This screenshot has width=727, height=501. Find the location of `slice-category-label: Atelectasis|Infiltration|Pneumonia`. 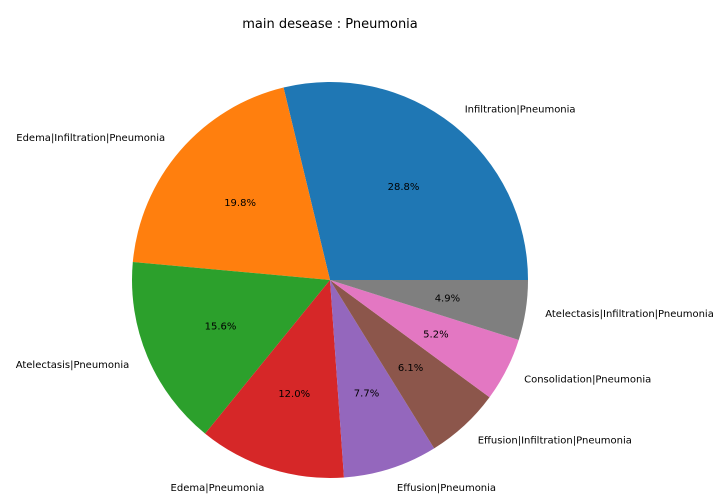

slice-category-label: Atelectasis|Infiltration|Pneumonia is located at coordinates (629, 314).